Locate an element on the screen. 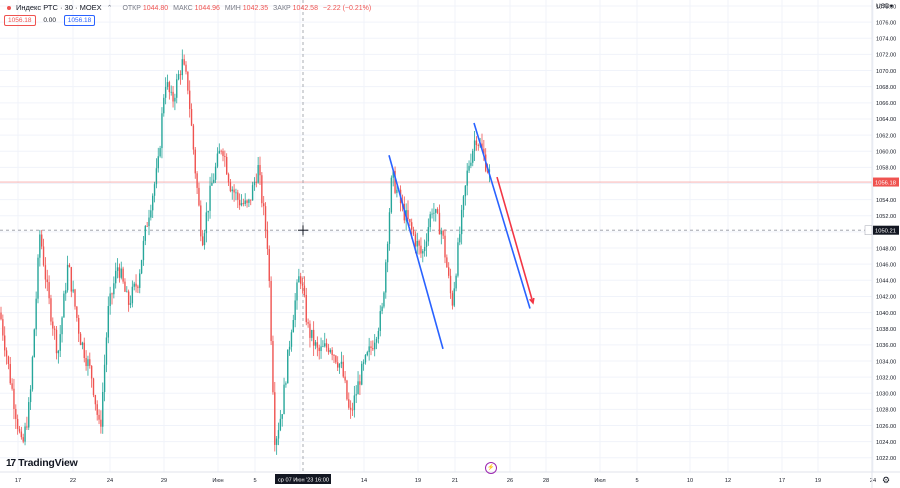  x-tick-label: 24 is located at coordinates (873, 481).